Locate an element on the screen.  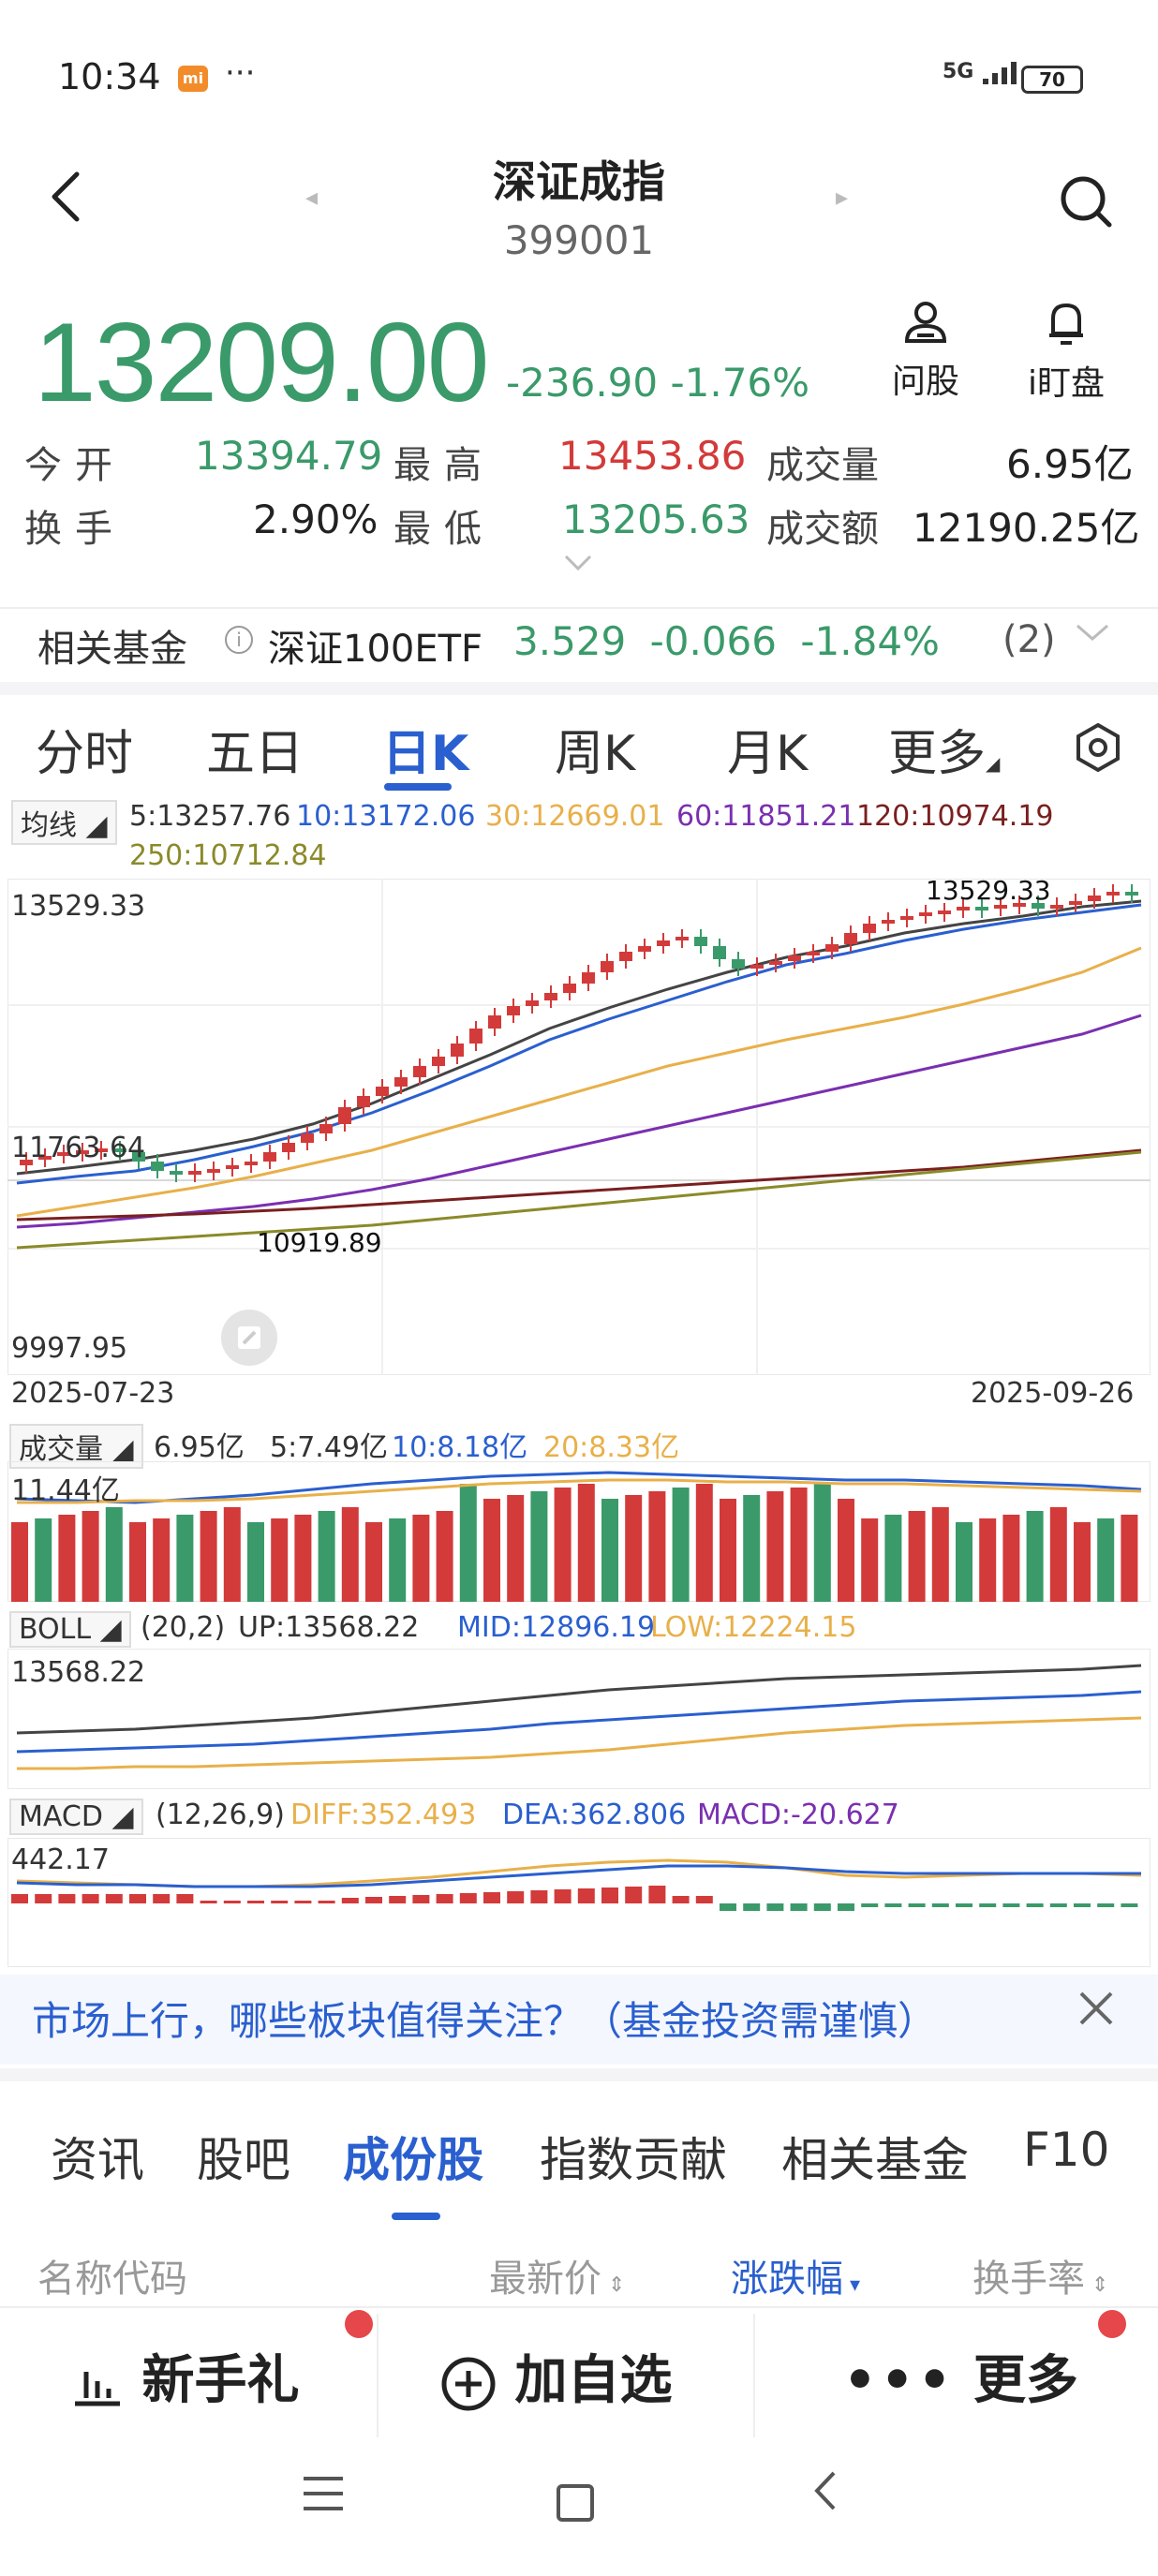
watch-label: i盯盘 is located at coordinates (1066, 383).